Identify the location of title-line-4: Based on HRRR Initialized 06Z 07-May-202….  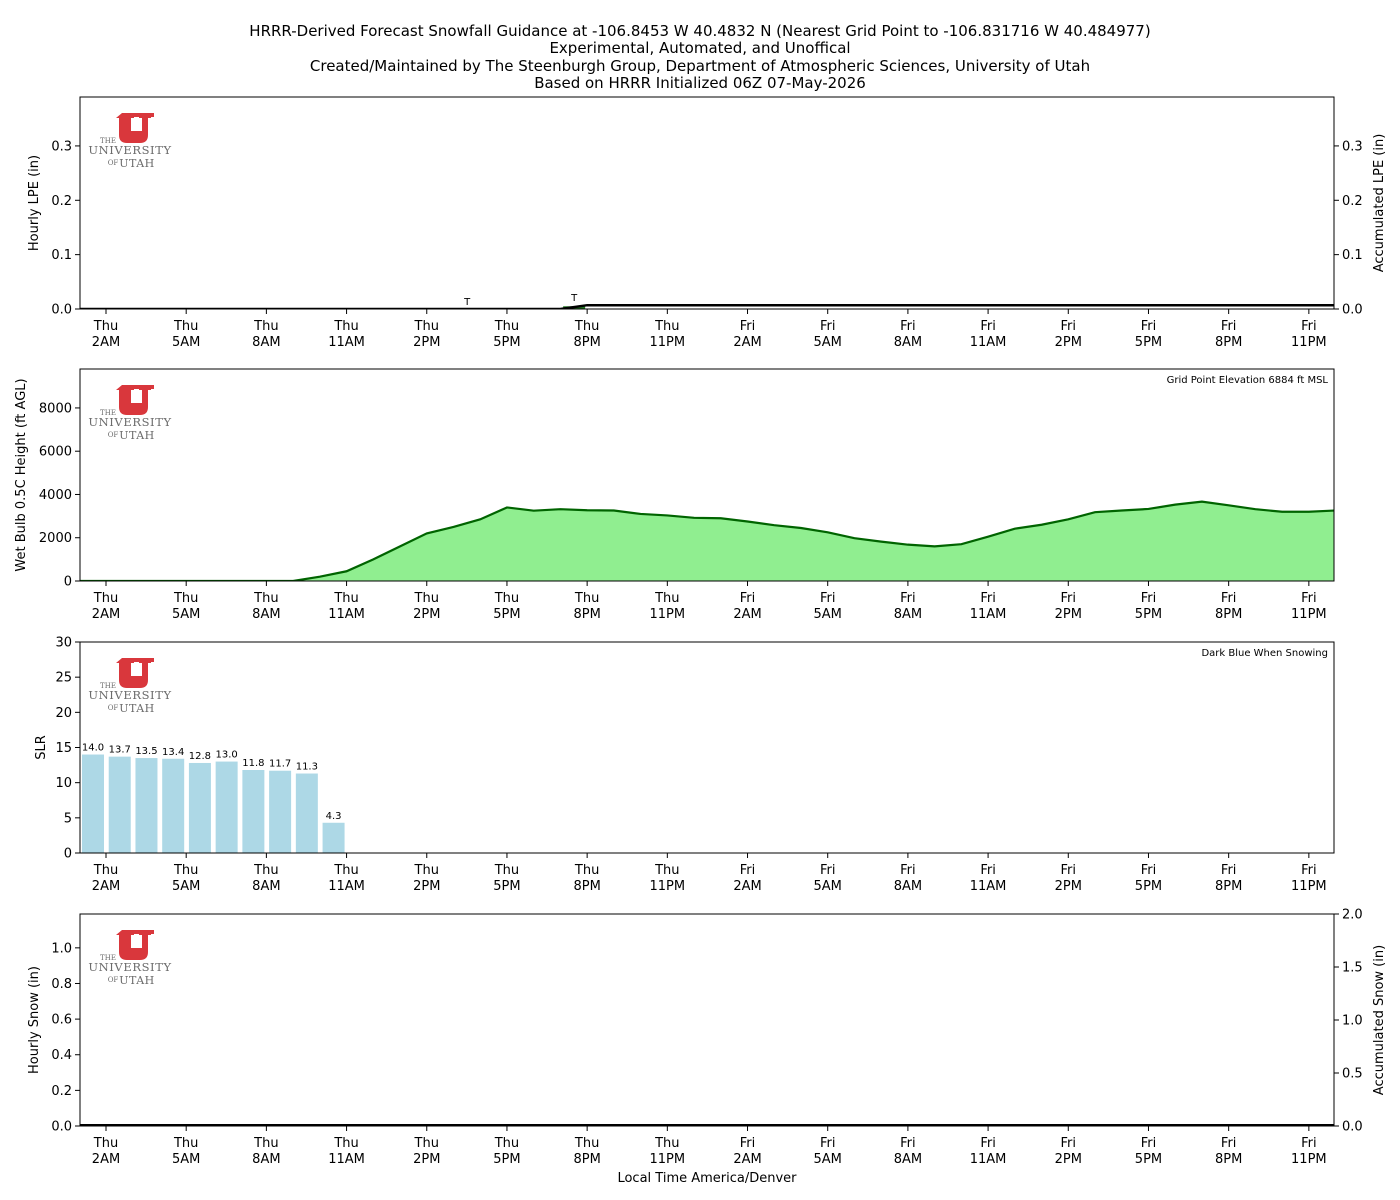
(700, 83).